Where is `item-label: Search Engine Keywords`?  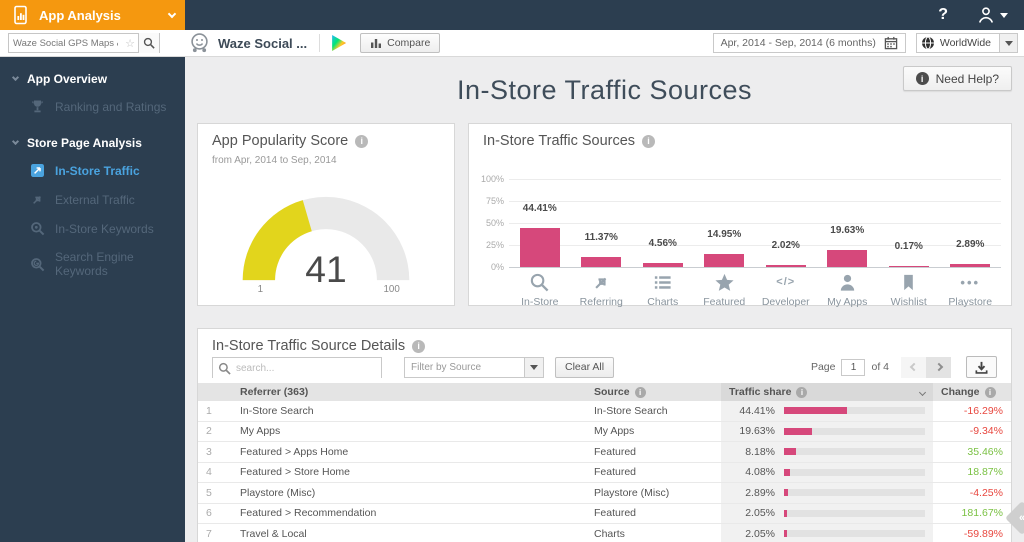 item-label: Search Engine Keywords is located at coordinates (94, 264).